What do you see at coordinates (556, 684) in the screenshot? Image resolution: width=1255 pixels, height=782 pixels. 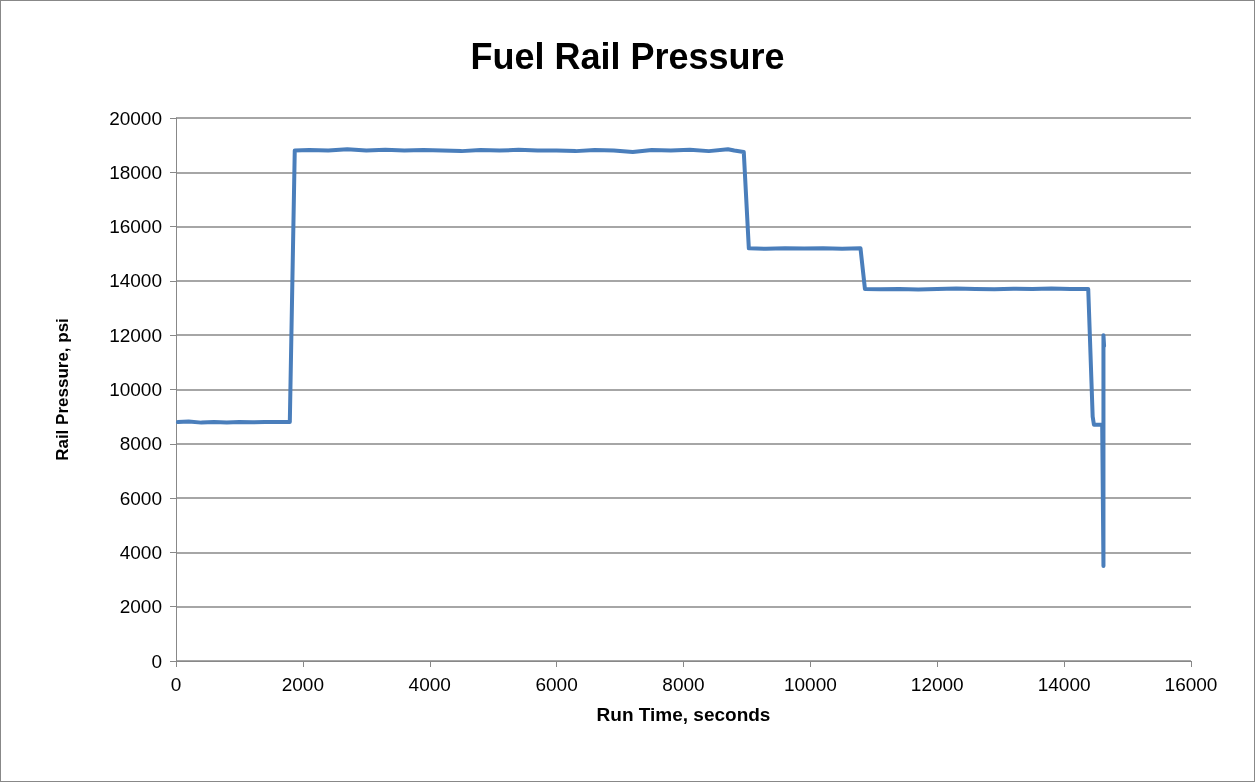 I see `x-tick-label: 6000` at bounding box center [556, 684].